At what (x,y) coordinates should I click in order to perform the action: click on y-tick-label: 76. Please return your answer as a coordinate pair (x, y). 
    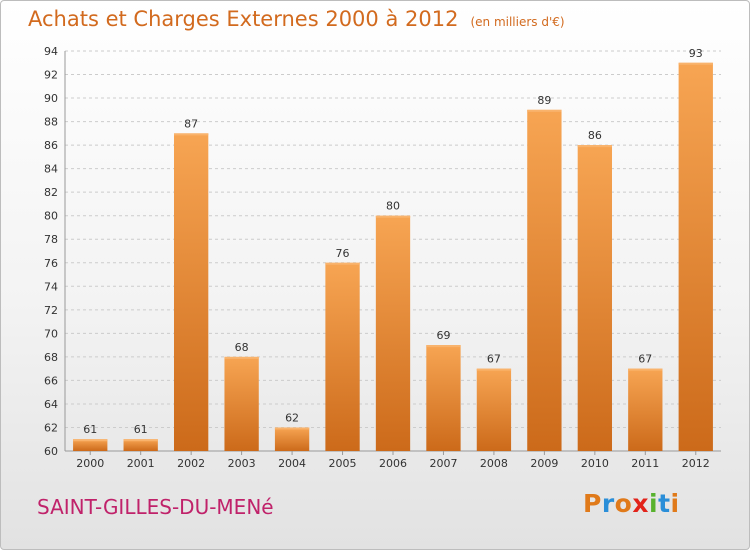
    Looking at the image, I should click on (51, 263).